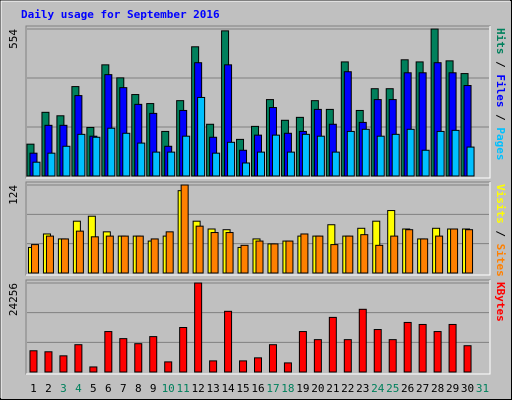 This screenshot has width=512, height=400. Describe the element at coordinates (63, 388) in the screenshot. I see `x-tick-label: 3` at that location.